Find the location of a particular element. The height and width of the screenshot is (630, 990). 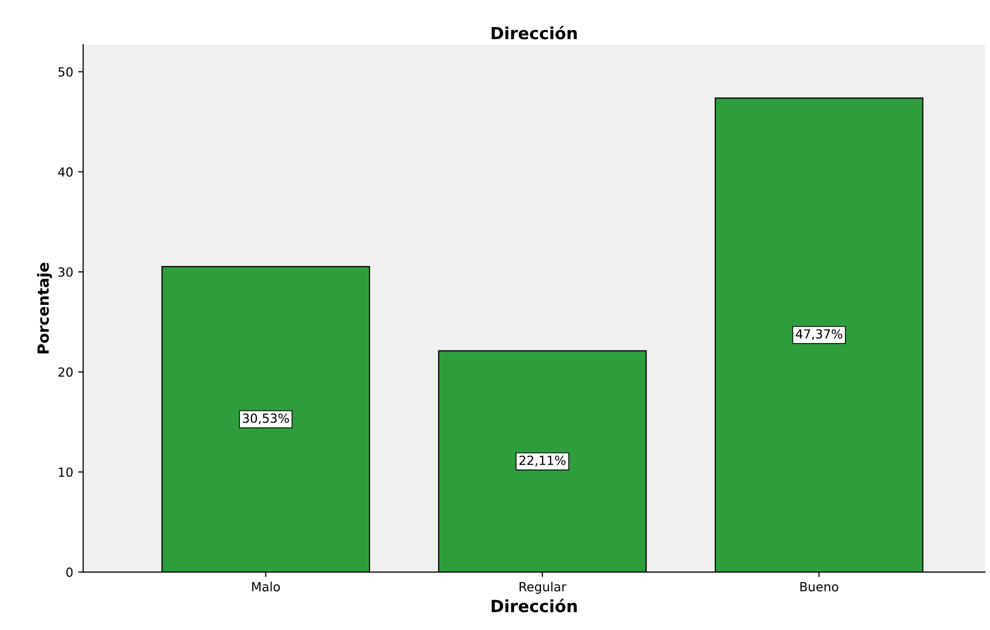

y-tick-label: 40 is located at coordinates (65, 172).